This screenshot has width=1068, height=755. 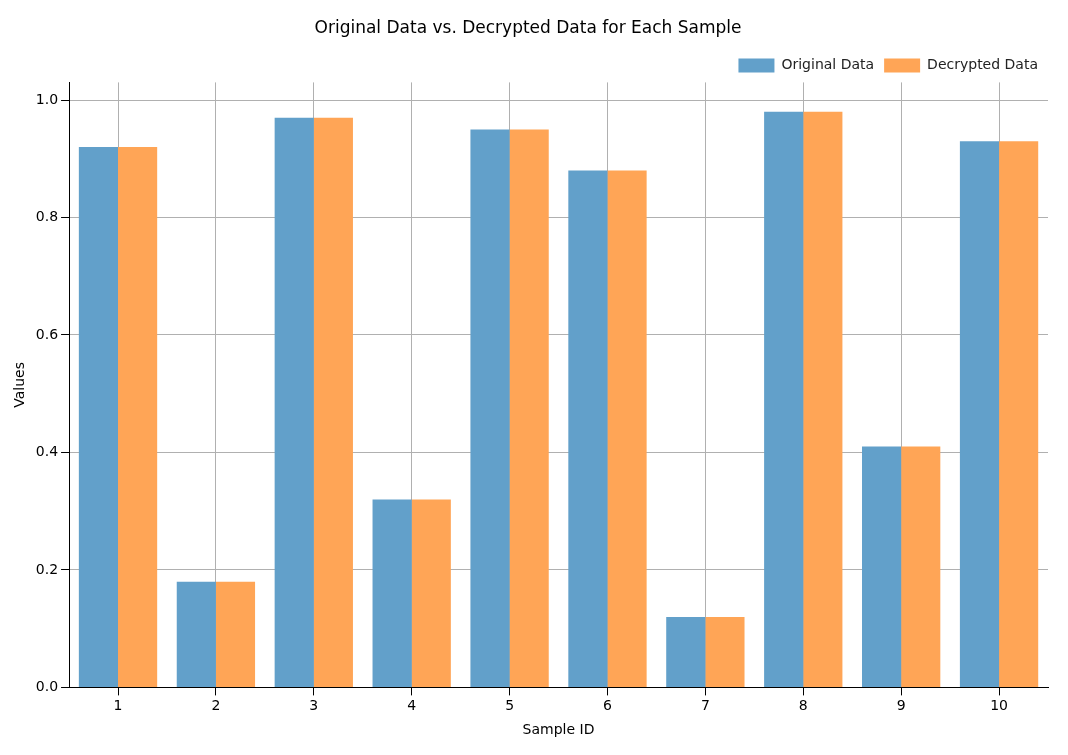 What do you see at coordinates (314, 705) in the screenshot?
I see `x-tick-label: 3` at bounding box center [314, 705].